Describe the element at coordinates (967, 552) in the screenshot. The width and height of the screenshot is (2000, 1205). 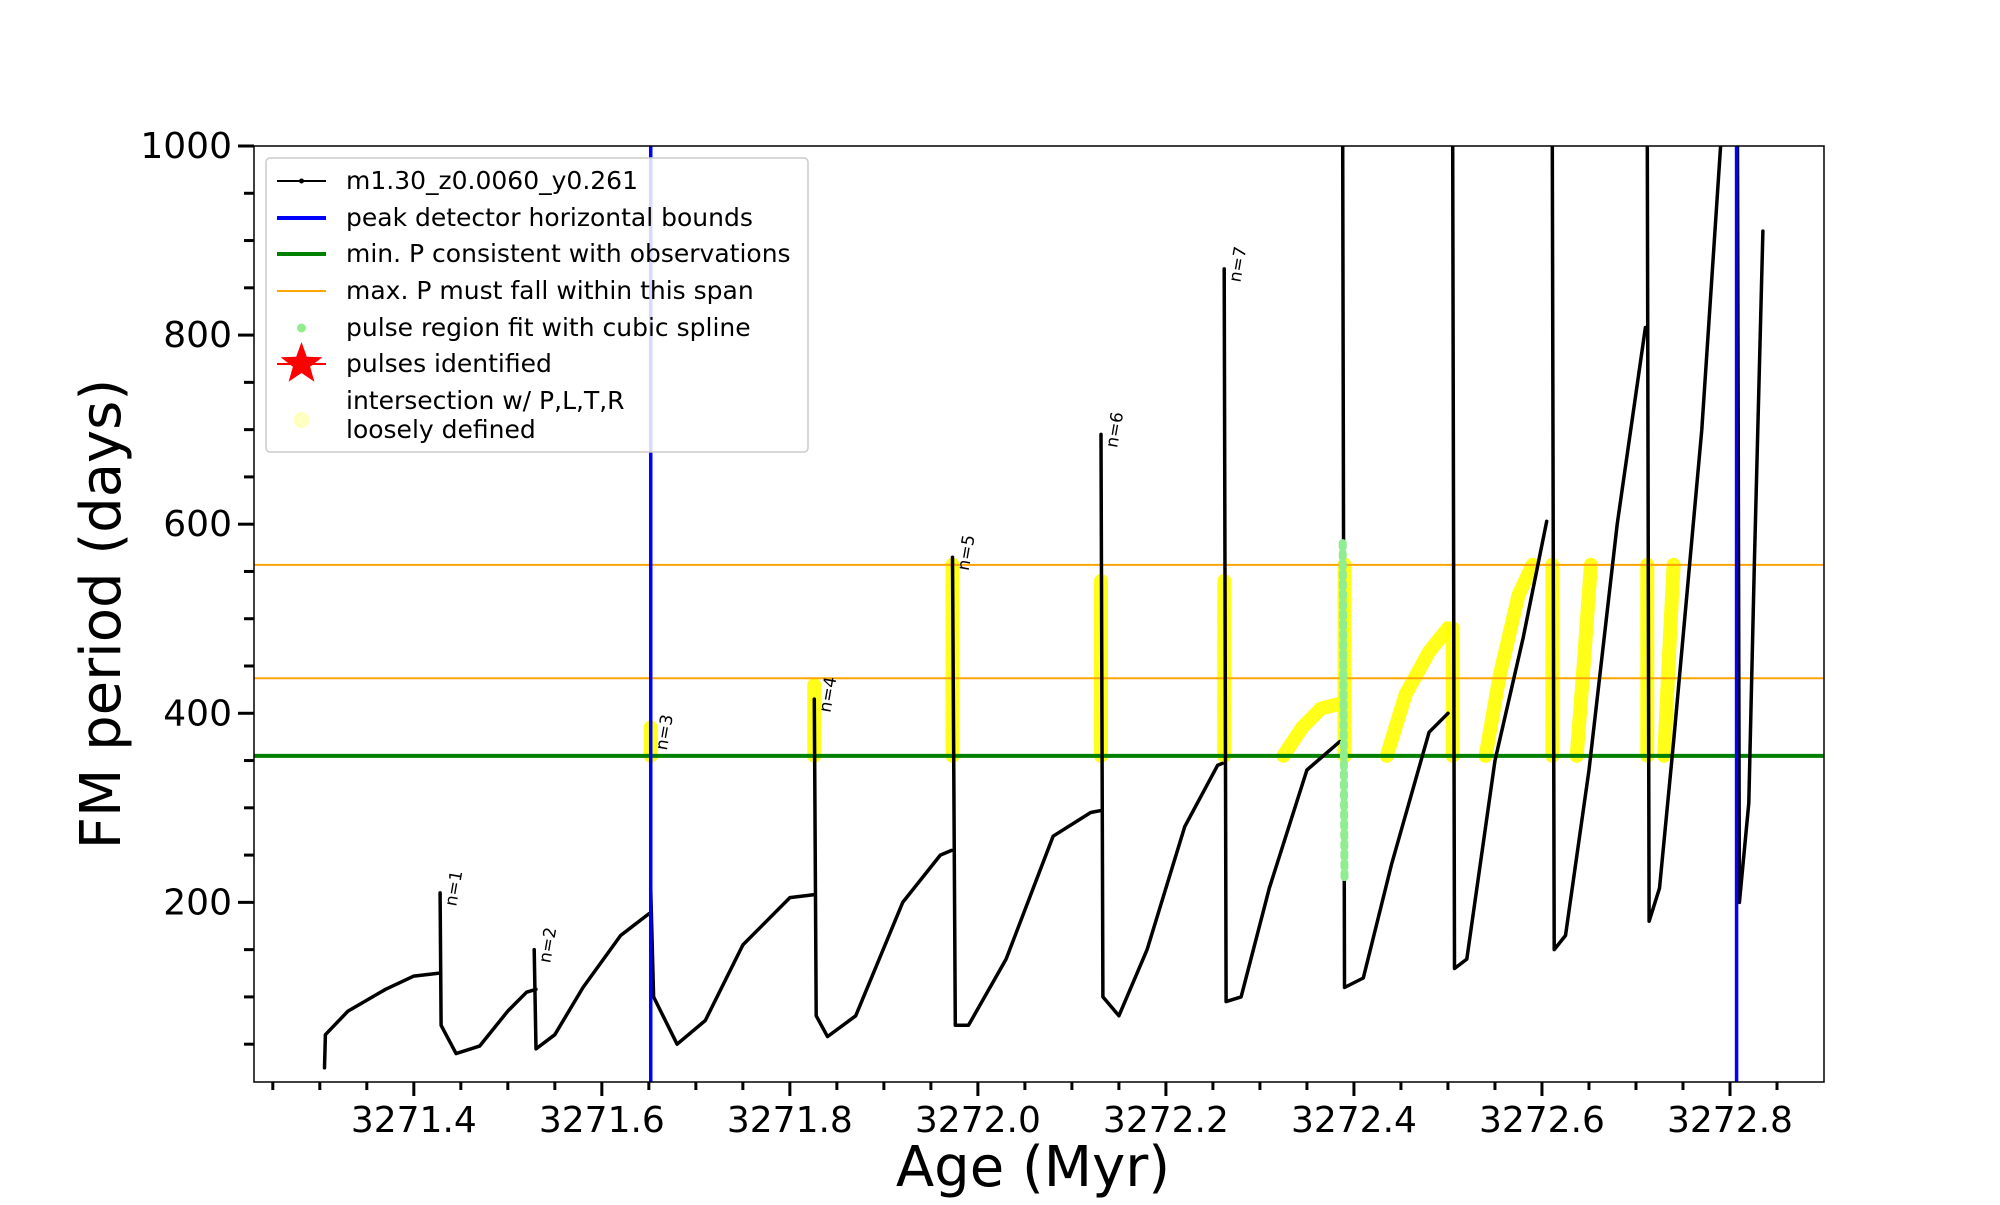
I see `pulse-label: n=5` at that location.